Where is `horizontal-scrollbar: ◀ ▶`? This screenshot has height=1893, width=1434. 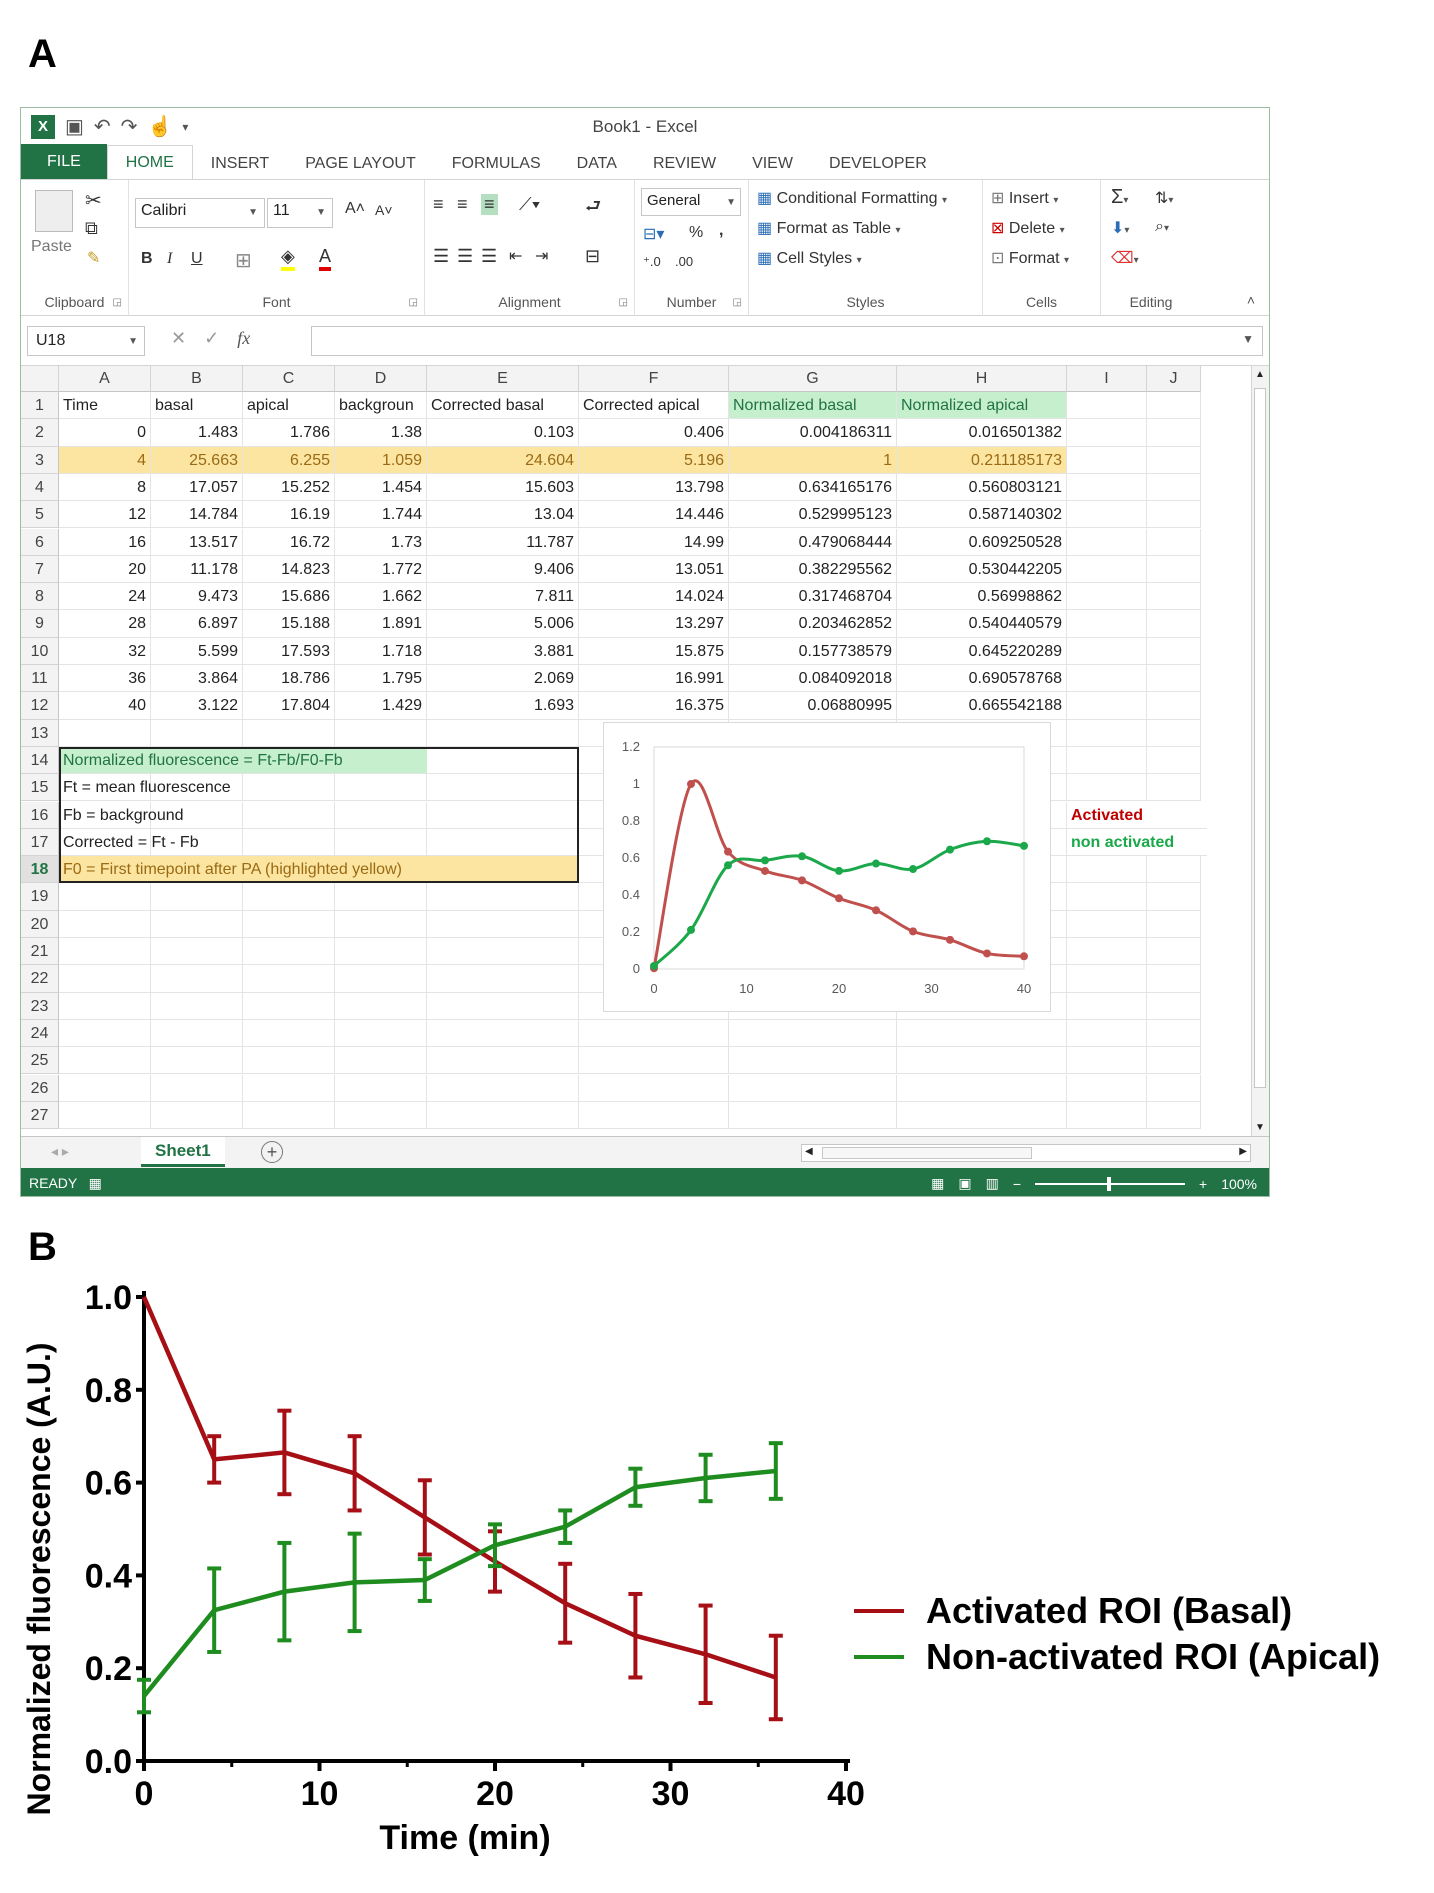 horizontal-scrollbar: ◀ ▶ is located at coordinates (1026, 1153).